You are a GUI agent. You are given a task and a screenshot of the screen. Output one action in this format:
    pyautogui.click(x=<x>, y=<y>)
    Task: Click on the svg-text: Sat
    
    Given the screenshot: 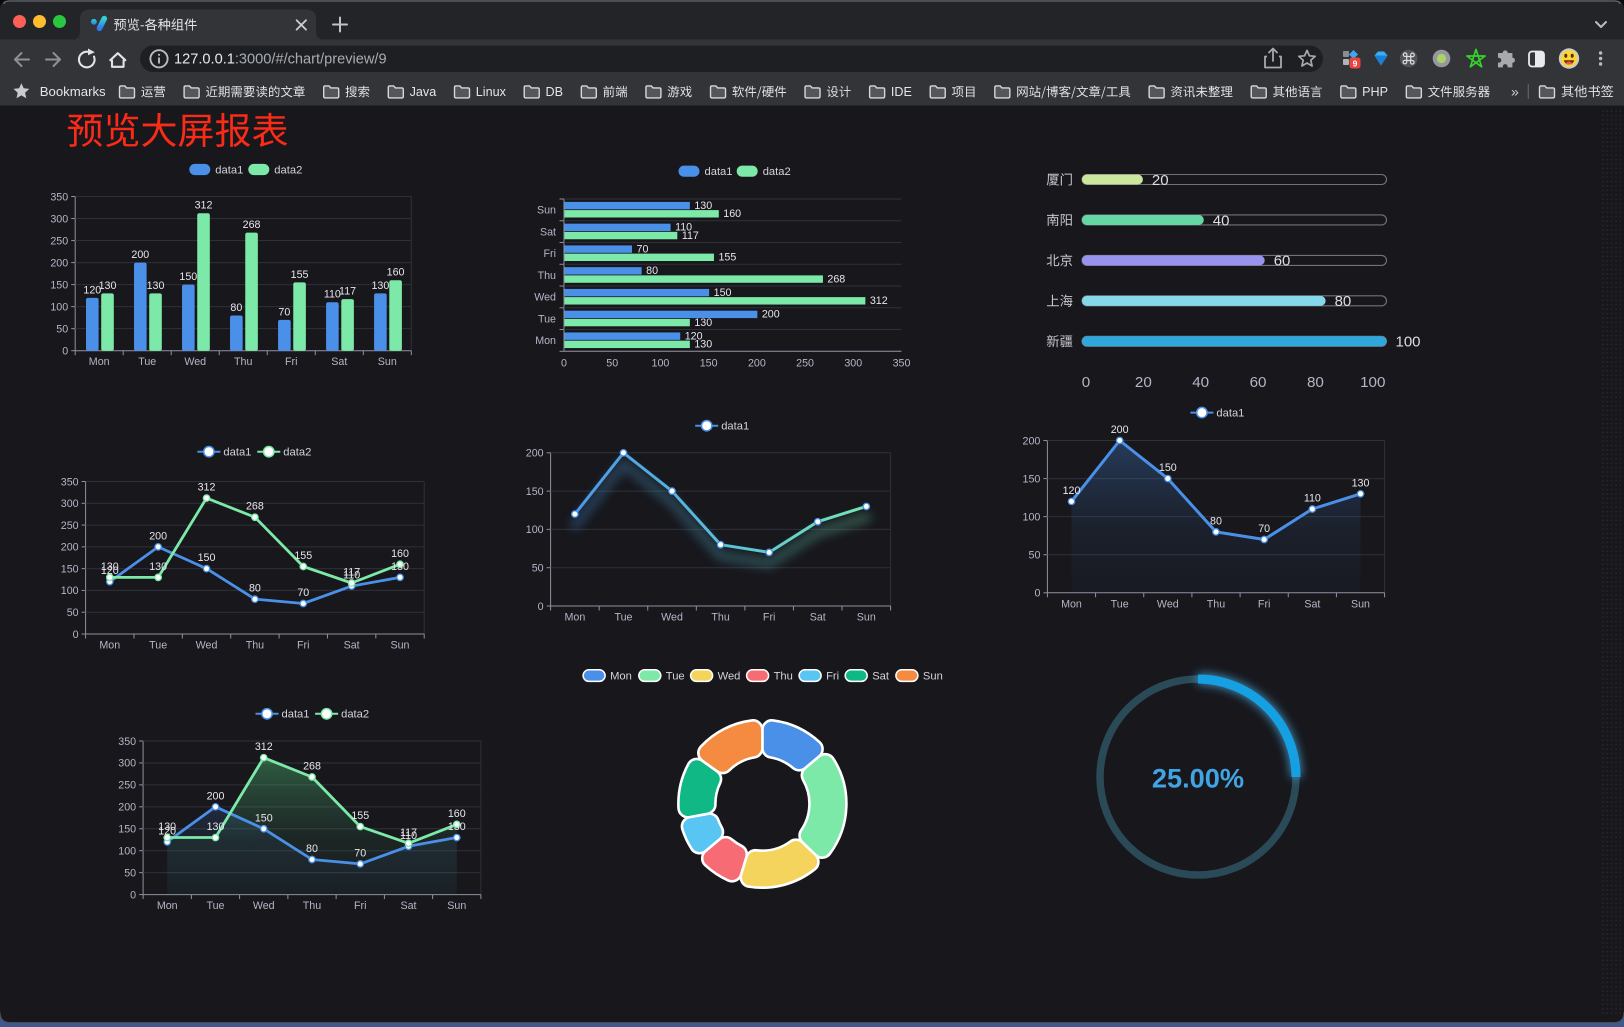 What is the action you would take?
    pyautogui.click(x=408, y=906)
    